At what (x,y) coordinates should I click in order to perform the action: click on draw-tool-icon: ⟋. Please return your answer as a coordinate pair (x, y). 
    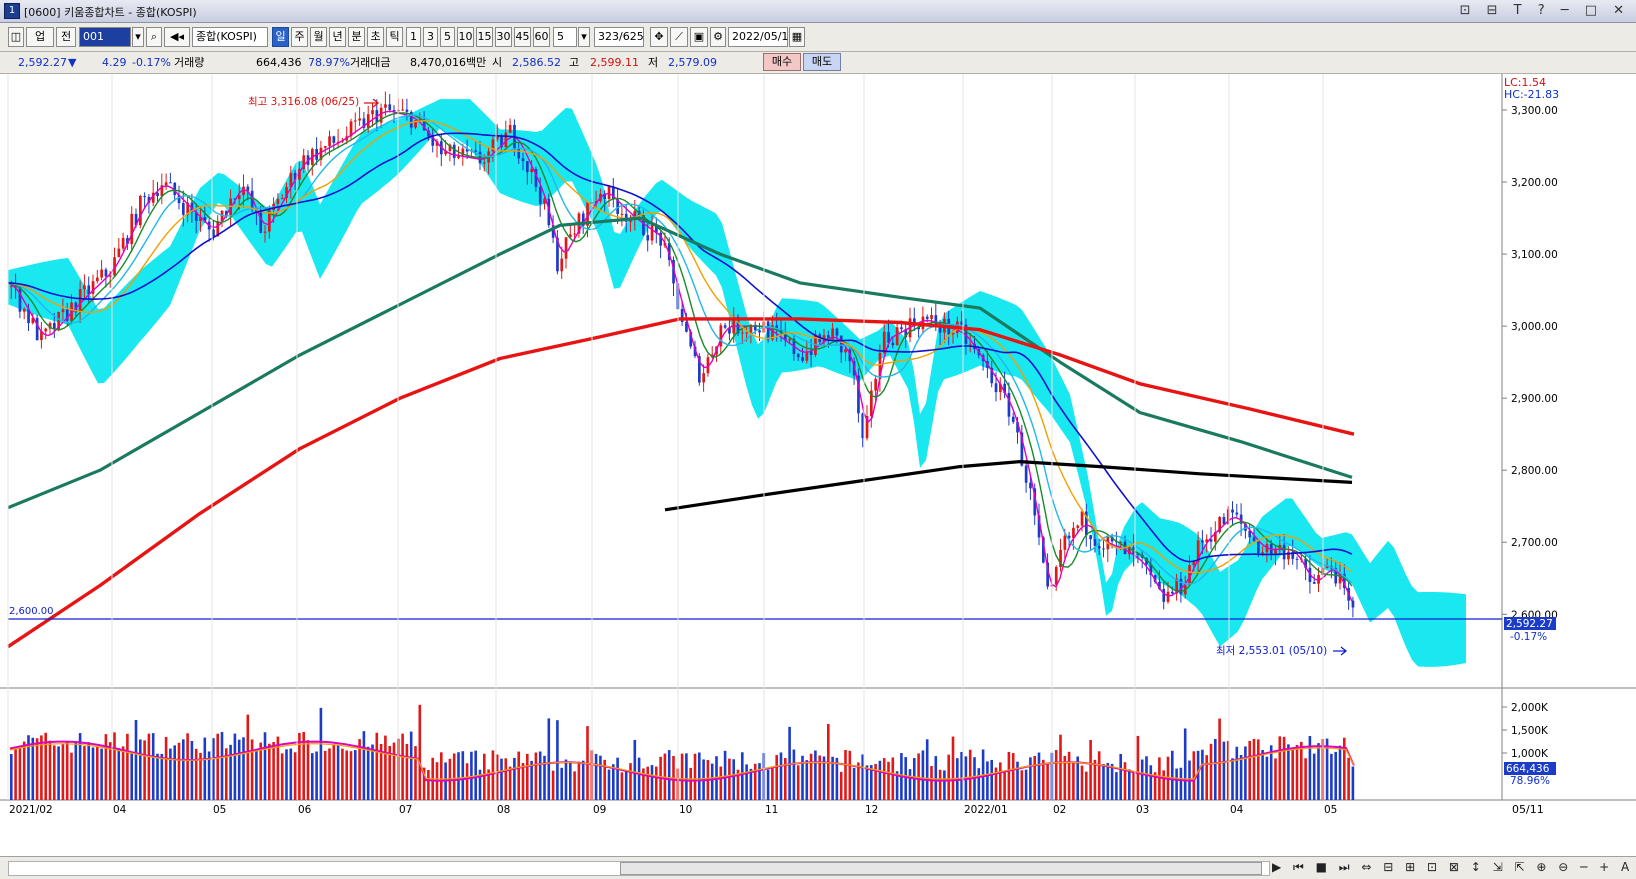
    Looking at the image, I should click on (679, 37).